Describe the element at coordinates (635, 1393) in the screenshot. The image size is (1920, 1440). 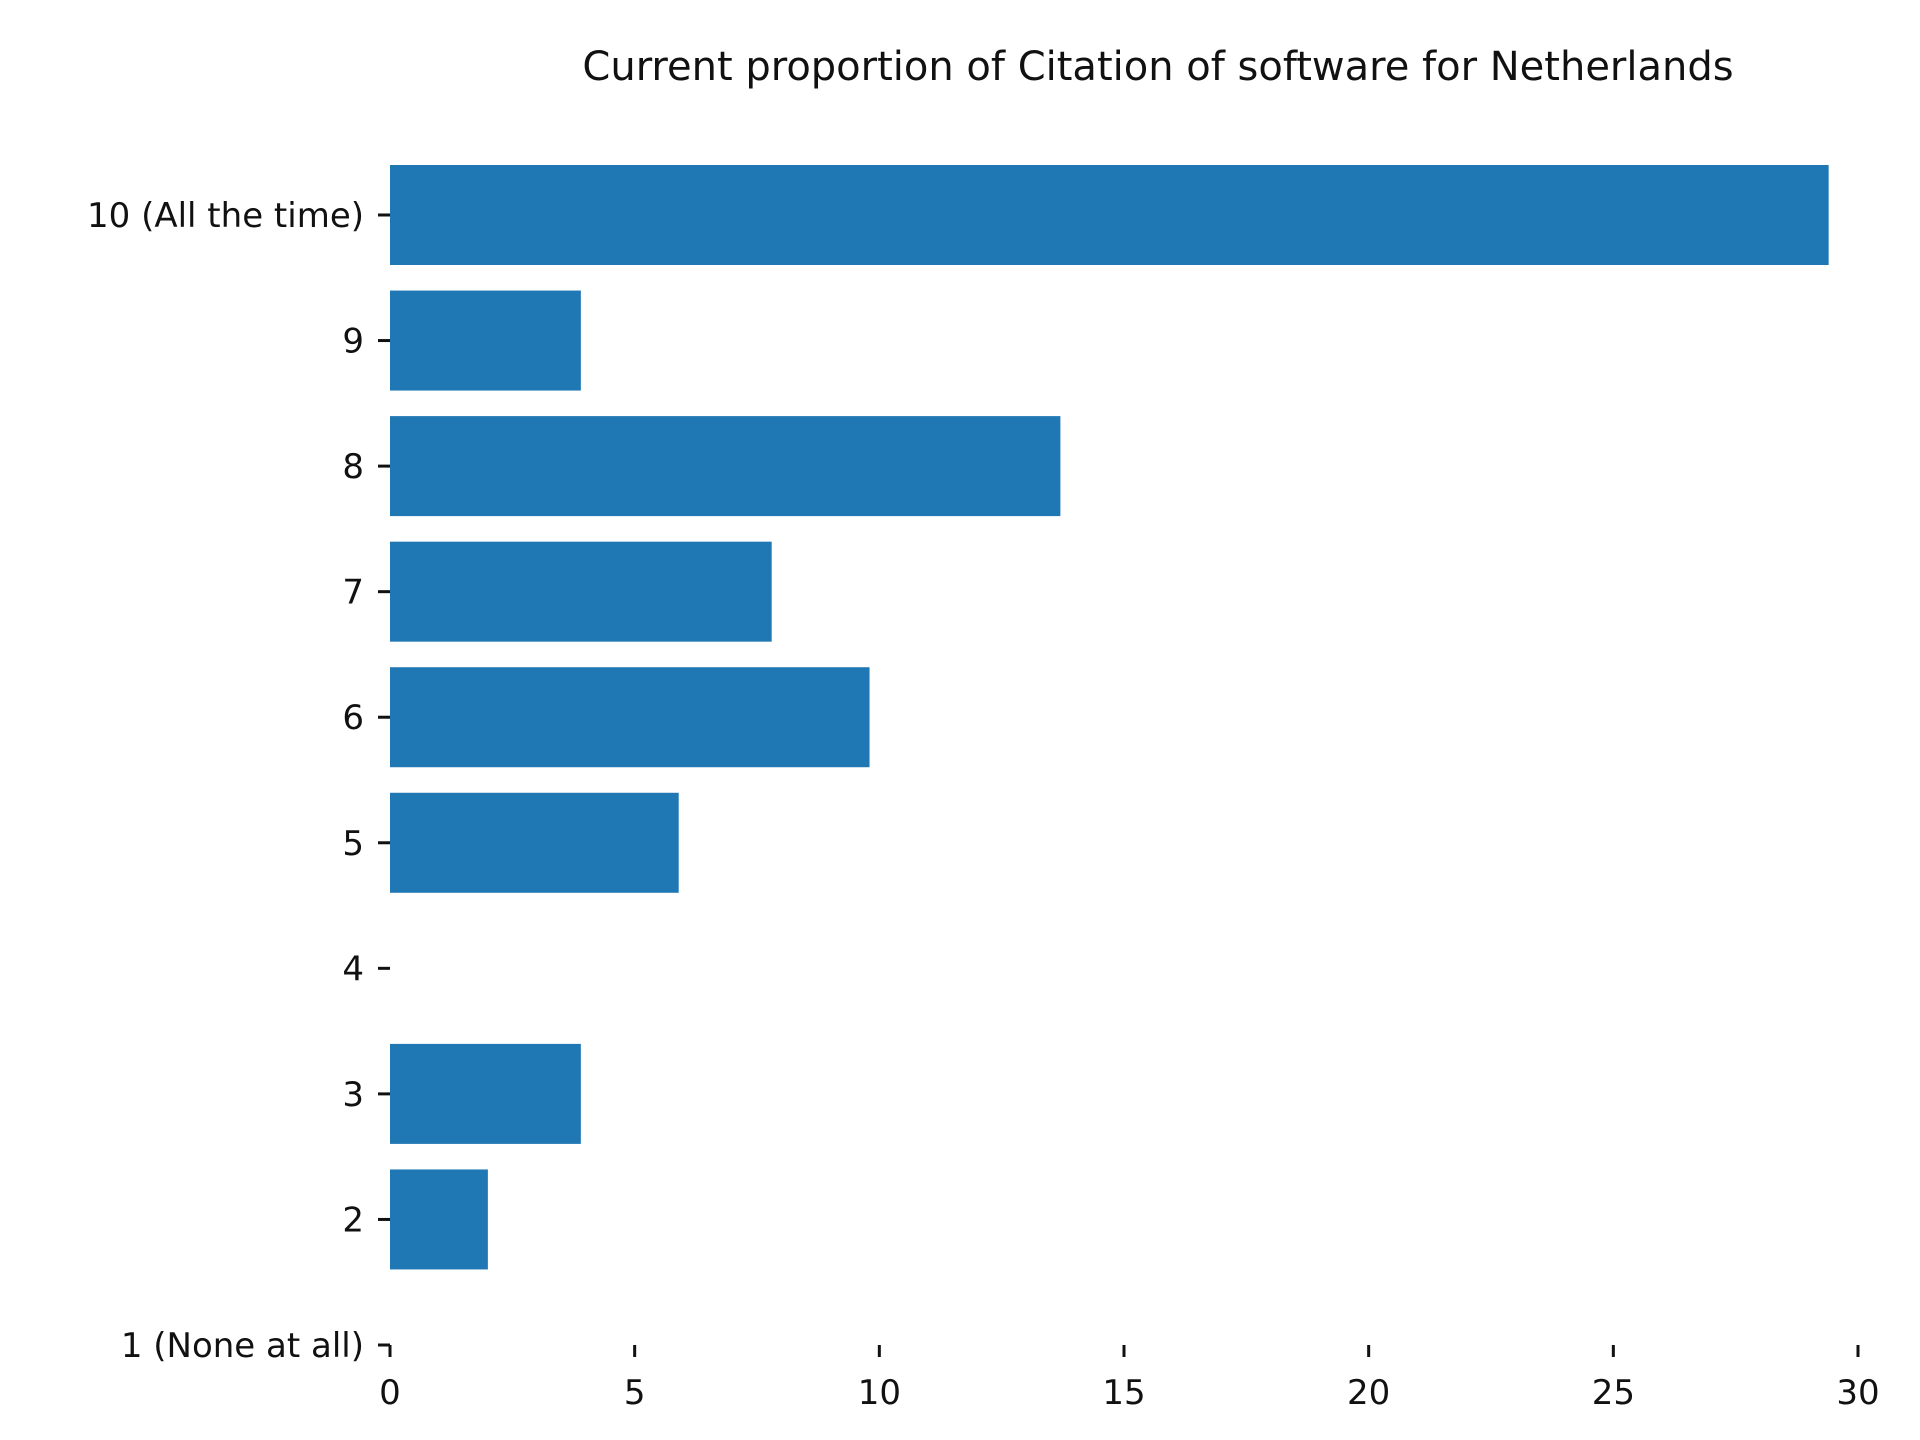
I see `x-tick-label-5: 5` at that location.